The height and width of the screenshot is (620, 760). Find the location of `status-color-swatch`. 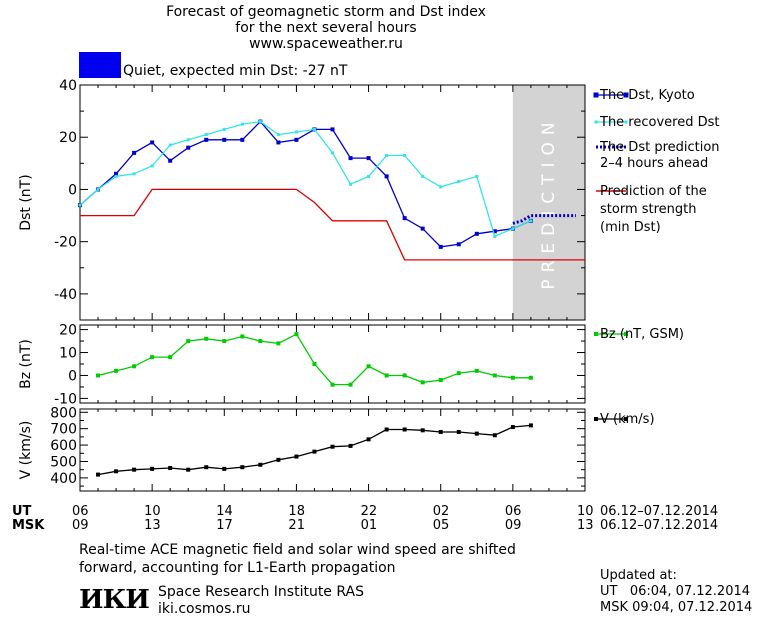

status-color-swatch is located at coordinates (100, 65).